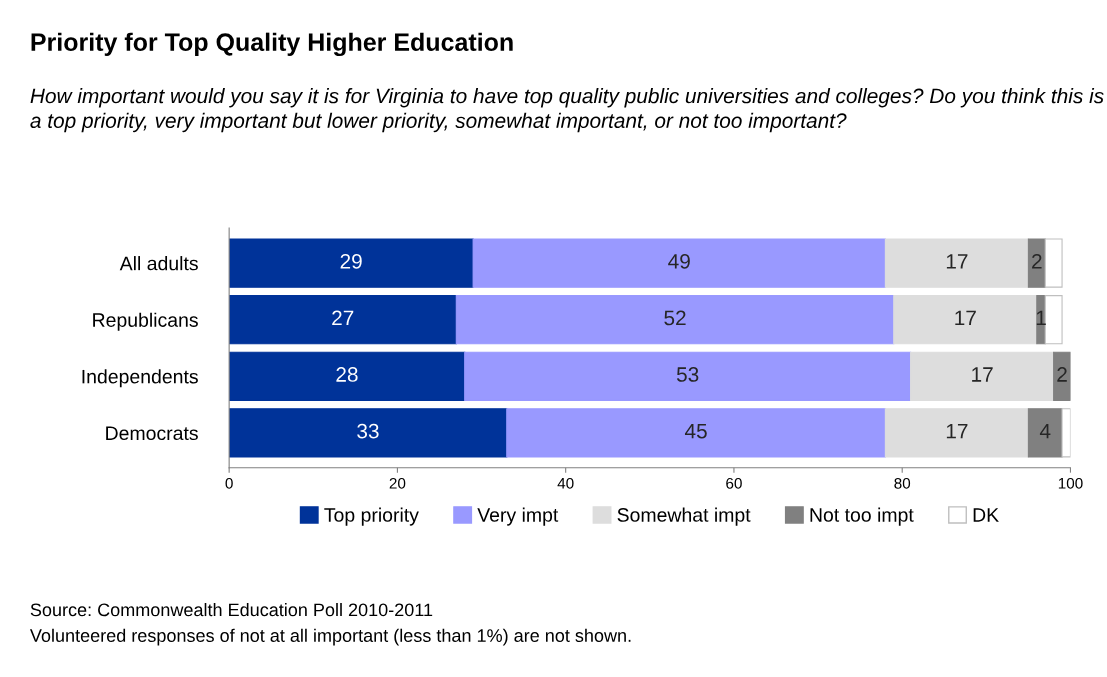 This screenshot has height=677, width=1107. I want to click on legend-label: Somewhat impt, so click(684, 516).